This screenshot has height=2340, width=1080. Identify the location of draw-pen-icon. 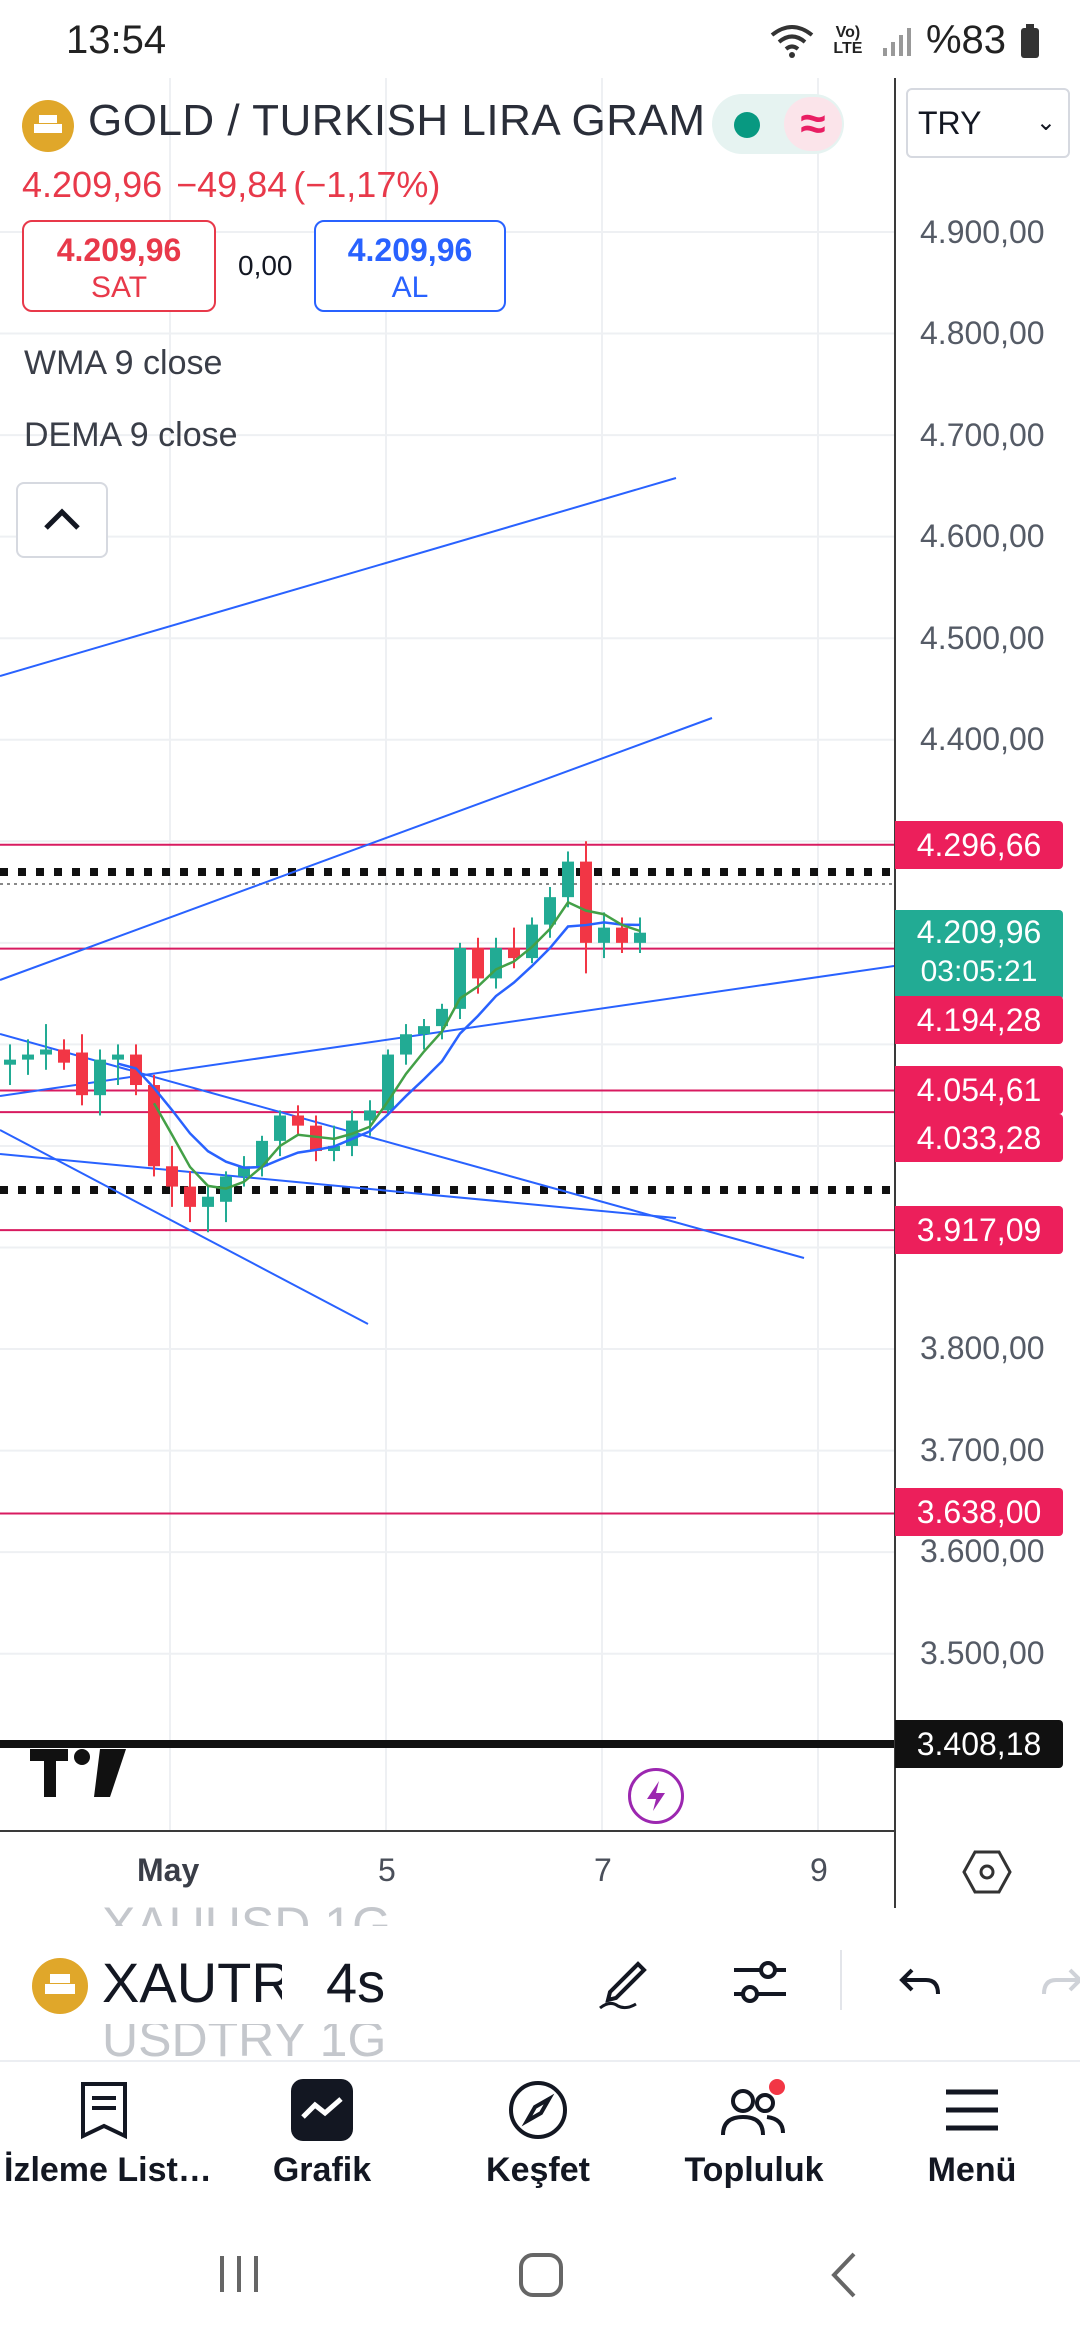
(626, 1982).